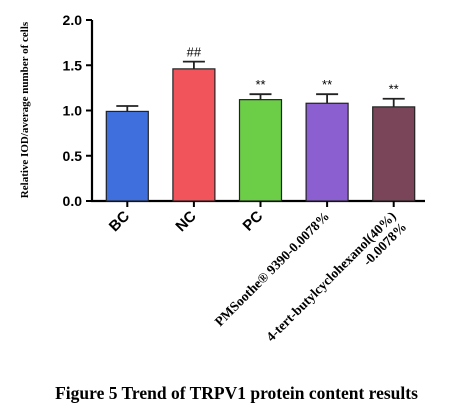  Describe the element at coordinates (327, 84) in the screenshot. I see `significance-mark-3: **` at that location.